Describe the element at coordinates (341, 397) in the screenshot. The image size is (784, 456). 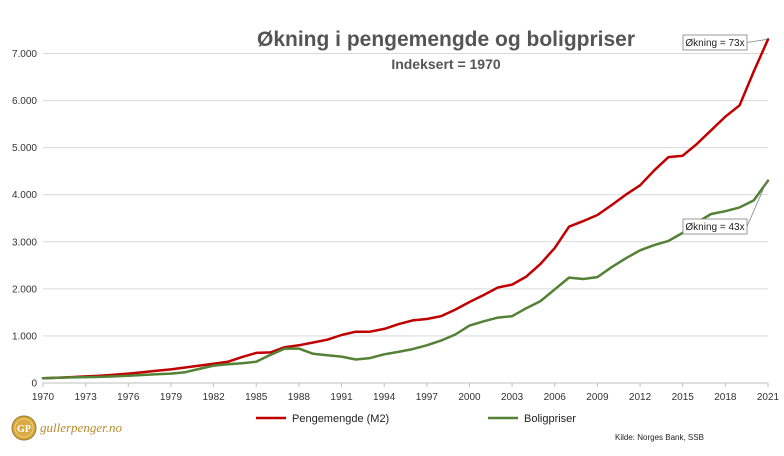
I see `x-tick-label: 1991` at that location.